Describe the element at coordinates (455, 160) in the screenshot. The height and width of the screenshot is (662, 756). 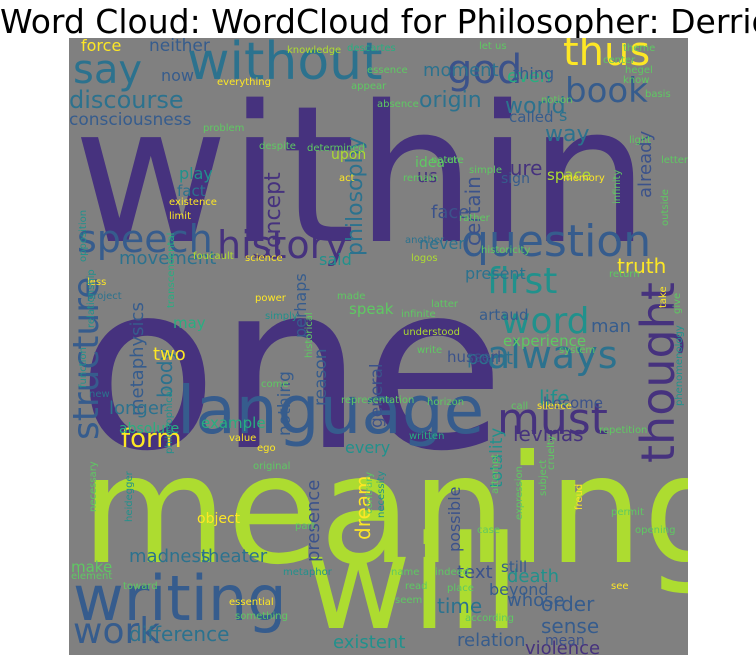
I see `cloud-word: etc` at that location.